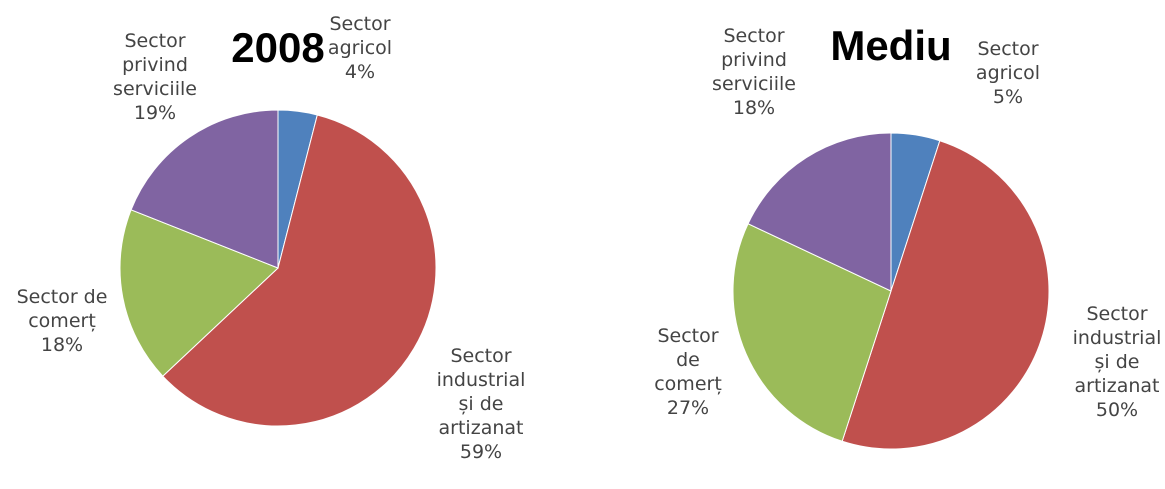 This screenshot has width=1165, height=489. Describe the element at coordinates (890, 45) in the screenshot. I see `chart-title-mediu: Mediu` at that location.